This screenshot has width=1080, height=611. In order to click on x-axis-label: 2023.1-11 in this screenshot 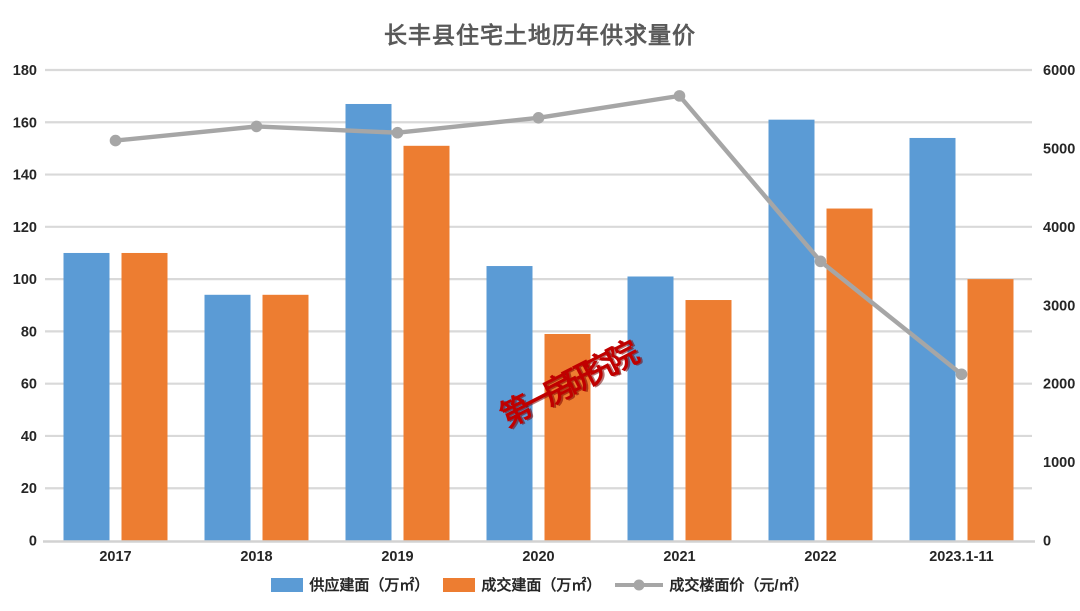, I will do `click(961, 557)`.